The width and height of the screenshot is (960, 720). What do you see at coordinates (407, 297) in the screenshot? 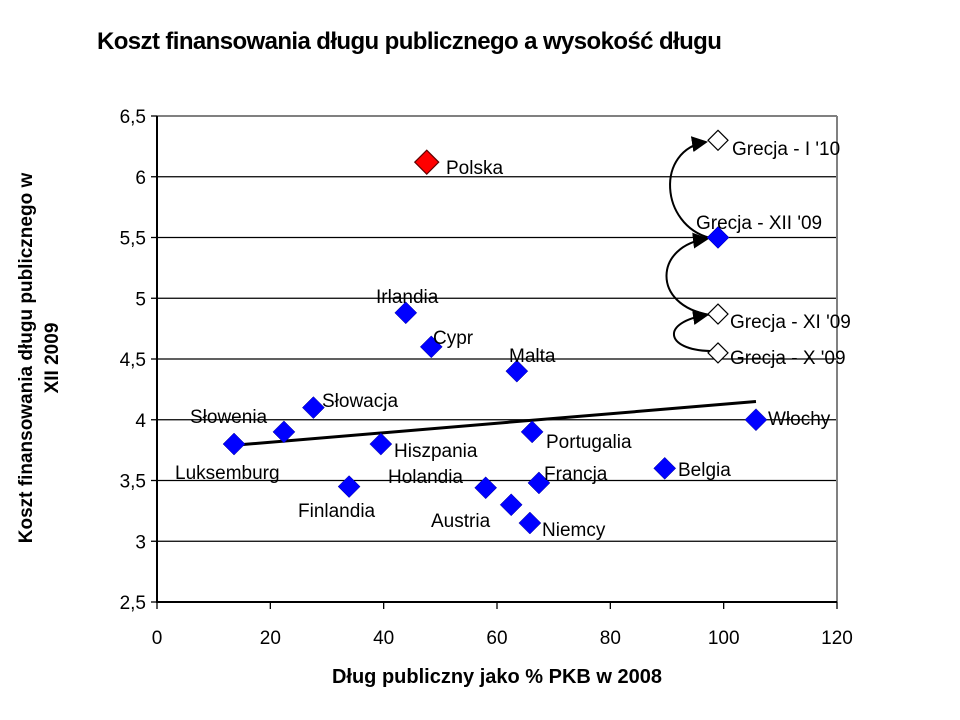
I see `point-label: Irlandia` at bounding box center [407, 297].